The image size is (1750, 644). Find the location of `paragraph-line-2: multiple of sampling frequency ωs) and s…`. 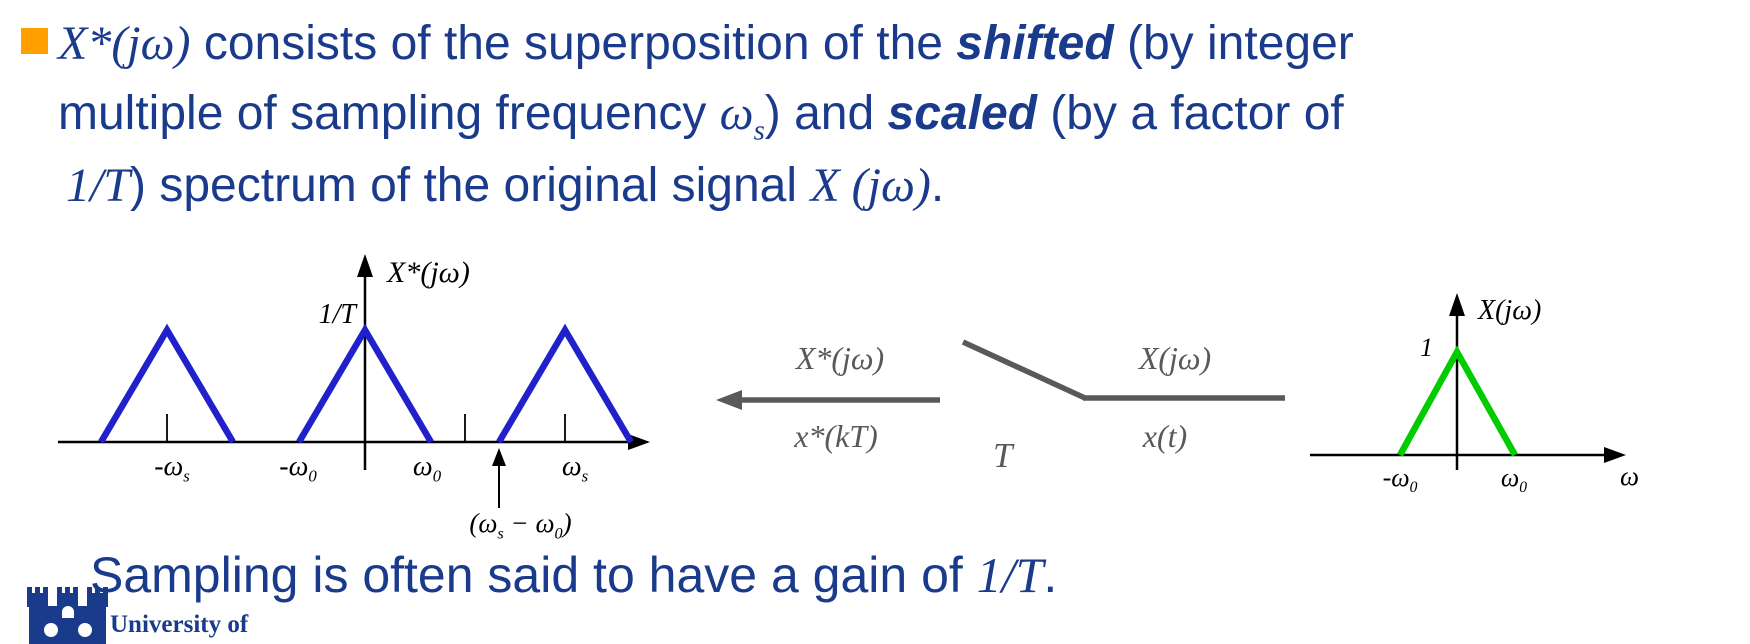

paragraph-line-2: multiple of sampling frequency ωs) and s… is located at coordinates (701, 117).